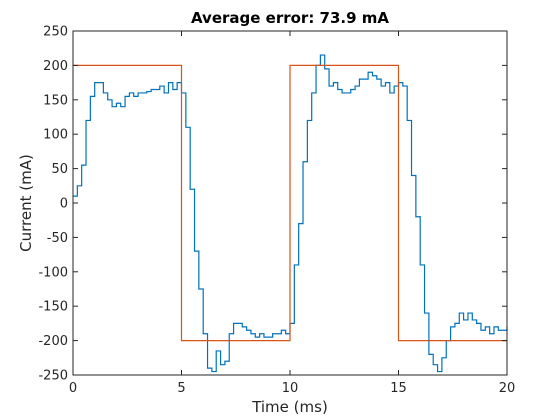 Image resolution: width=560 pixels, height=420 pixels. I want to click on y-tick-label: 100, so click(55, 135).